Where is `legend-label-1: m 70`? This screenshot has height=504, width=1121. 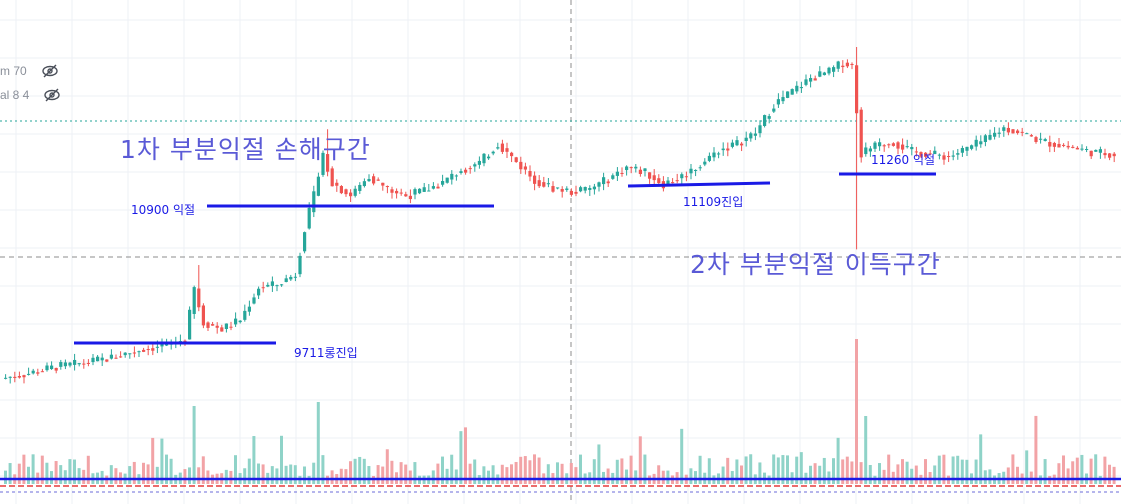
legend-label-1: m 70 is located at coordinates (13, 71).